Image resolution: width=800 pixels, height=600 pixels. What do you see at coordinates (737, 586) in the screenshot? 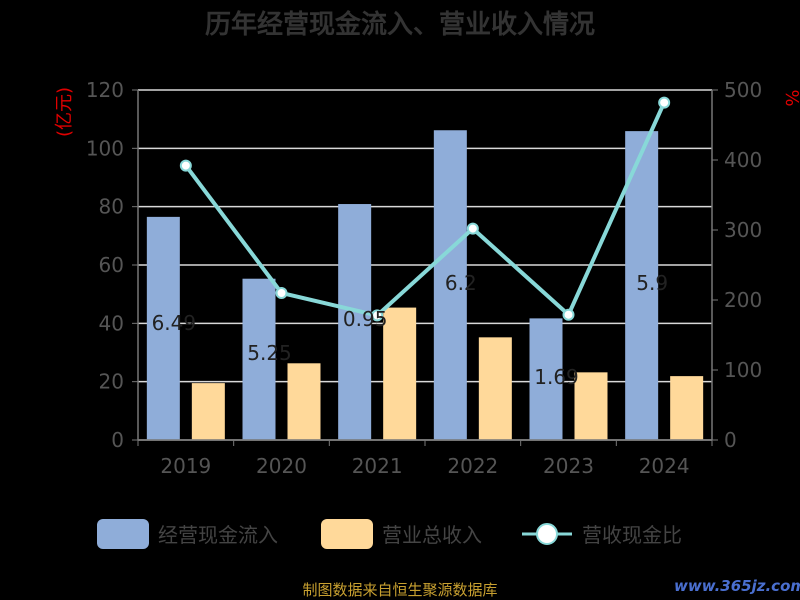
I see `watermark: www.365jz.com` at bounding box center [737, 586].